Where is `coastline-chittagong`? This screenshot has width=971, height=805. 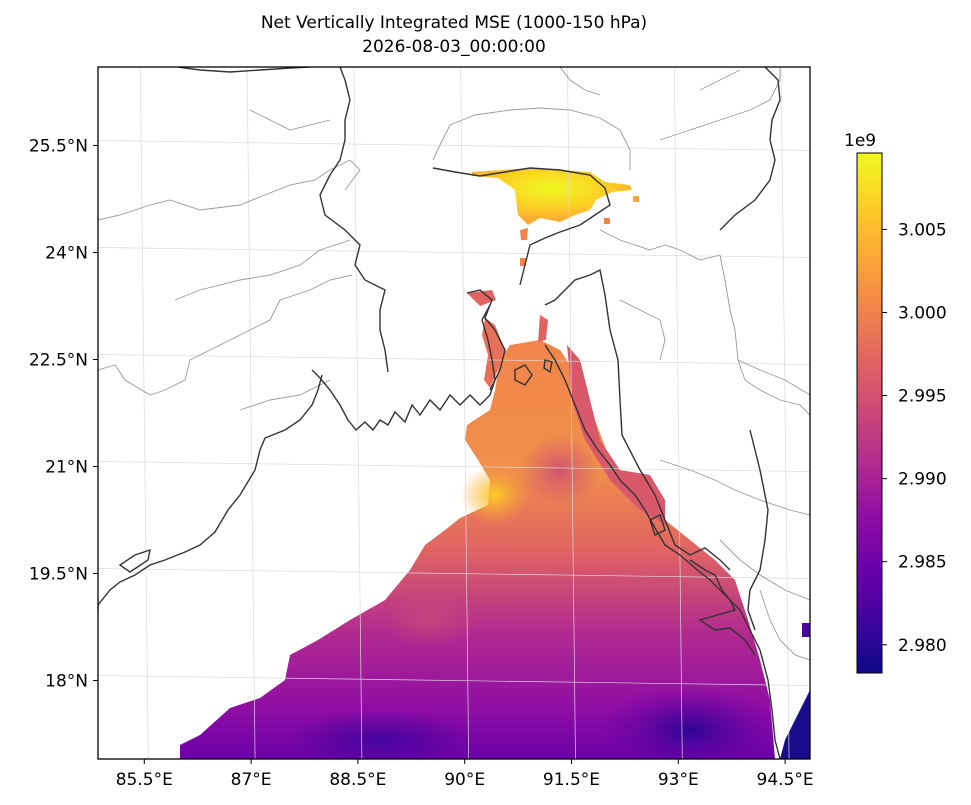
coastline-chittagong is located at coordinates (662, 551).